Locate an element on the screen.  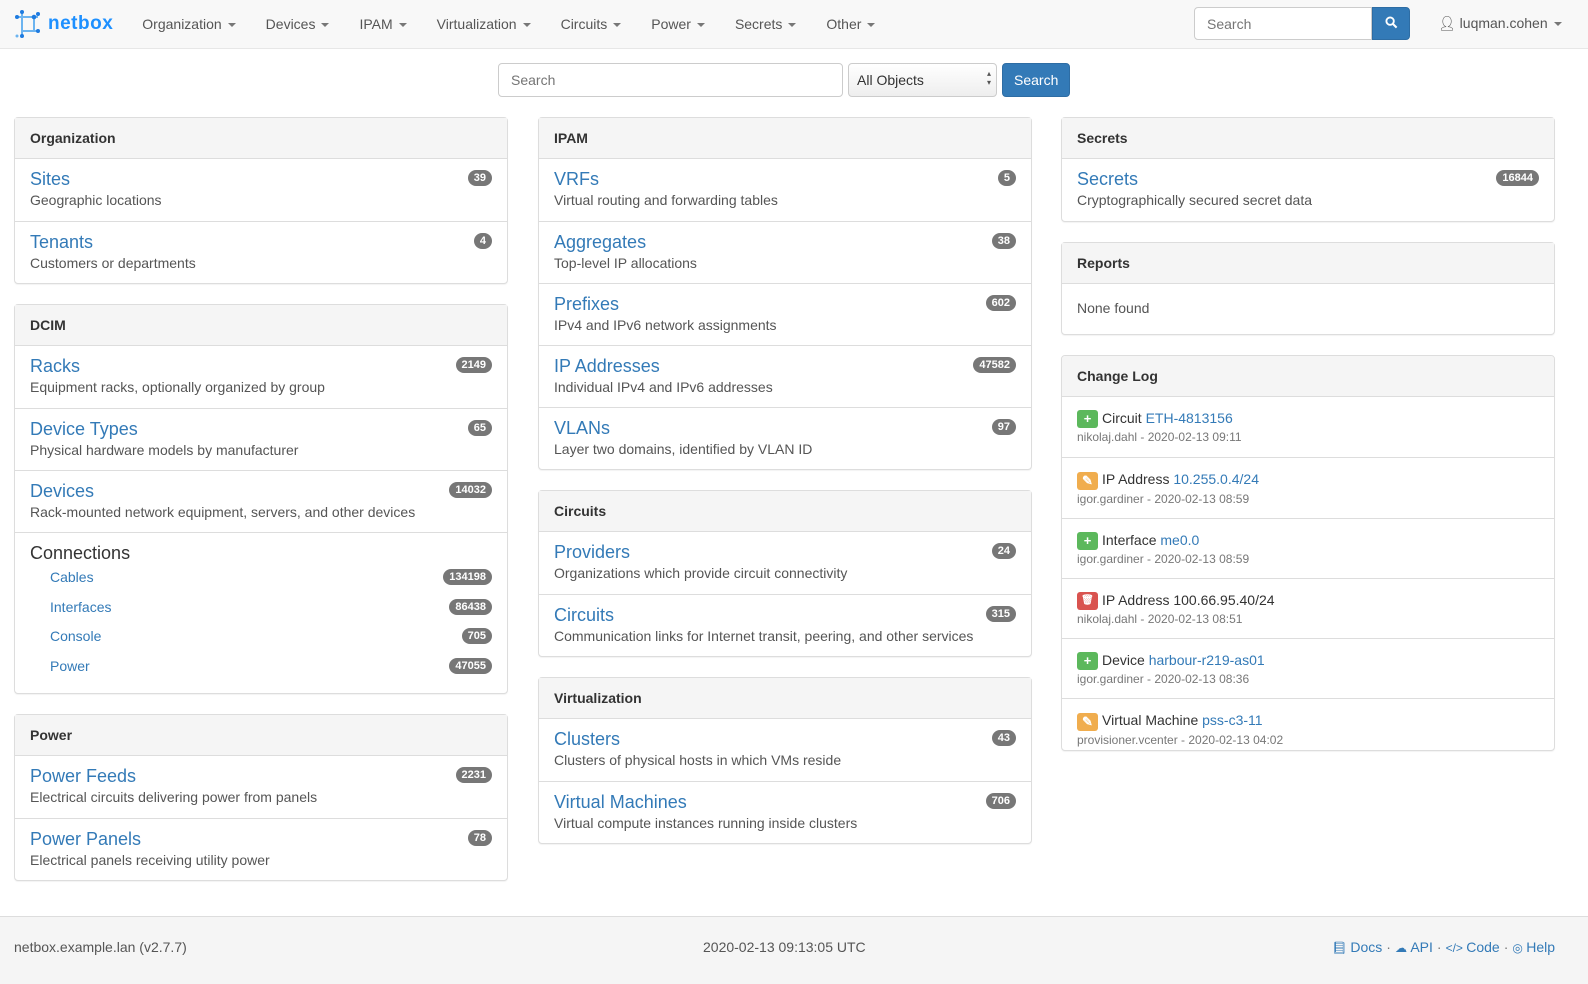
count-badge: 706 is located at coordinates (1000, 801).